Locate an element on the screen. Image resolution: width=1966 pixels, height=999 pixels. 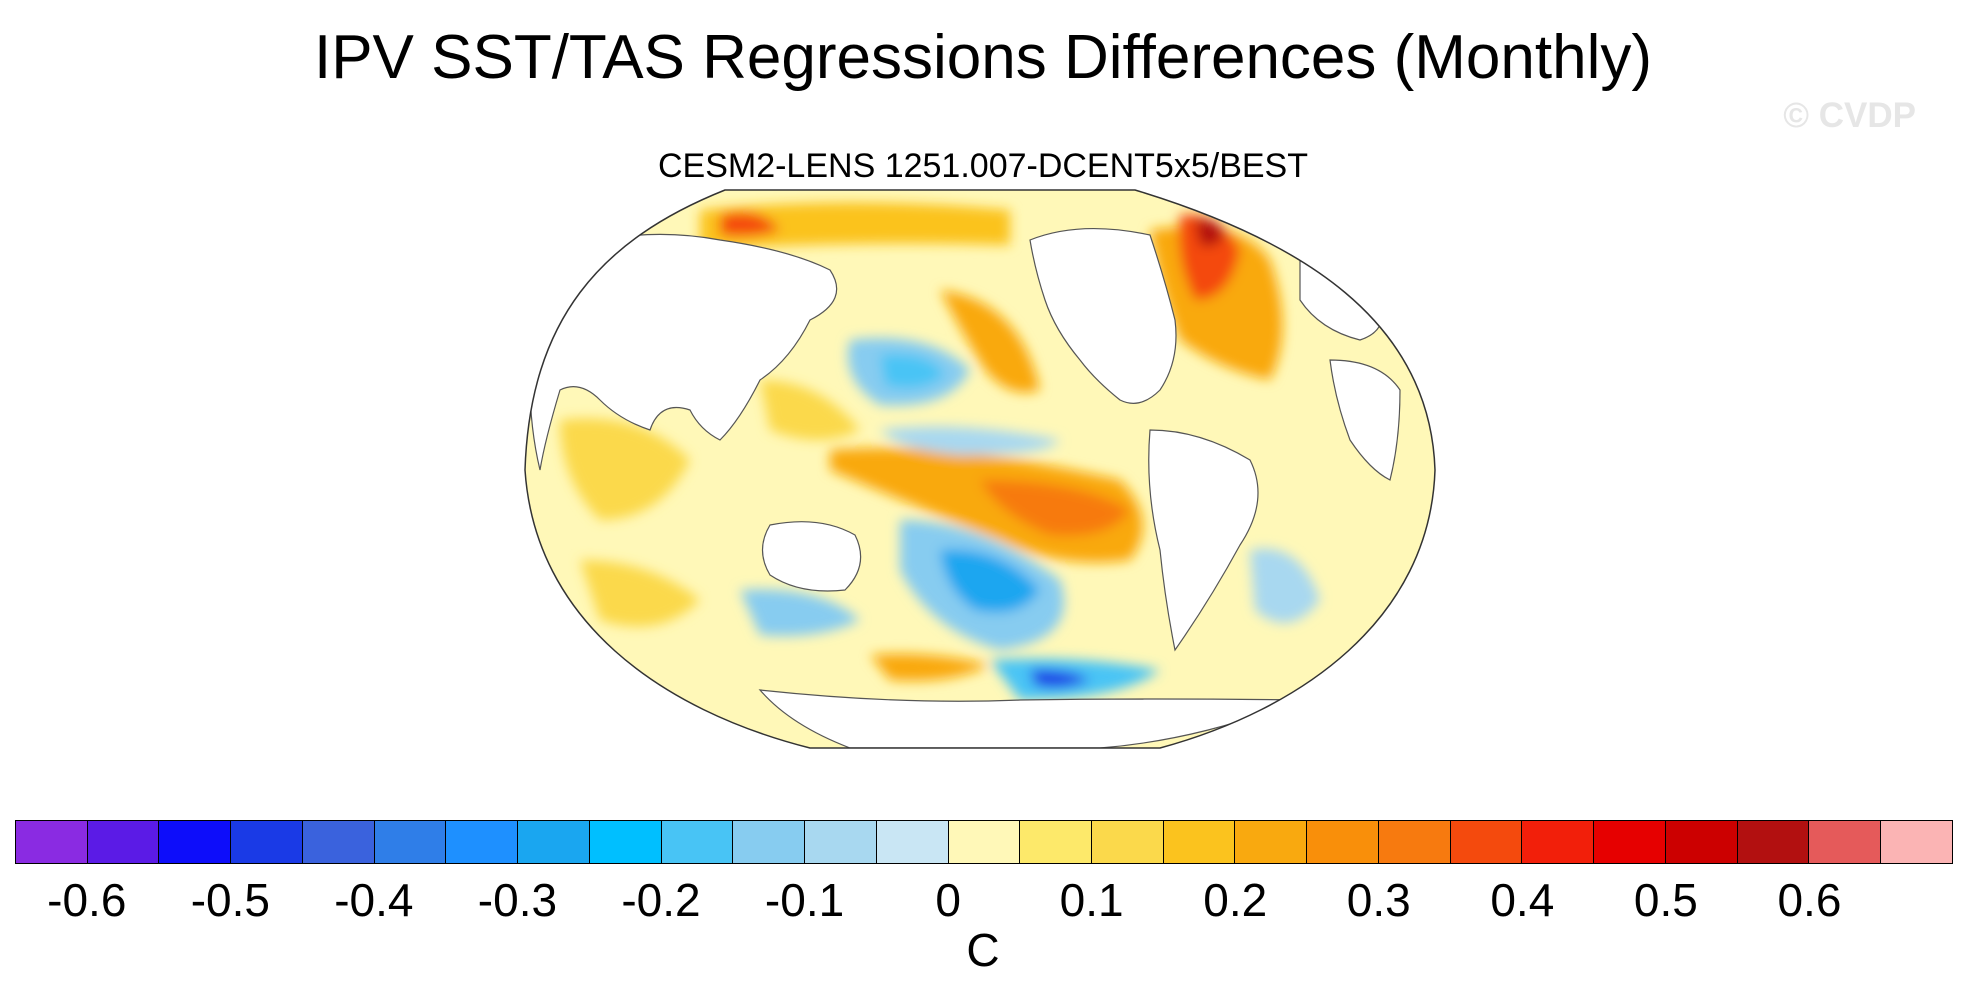
west-pacific-warm is located at coordinates (810, 410).